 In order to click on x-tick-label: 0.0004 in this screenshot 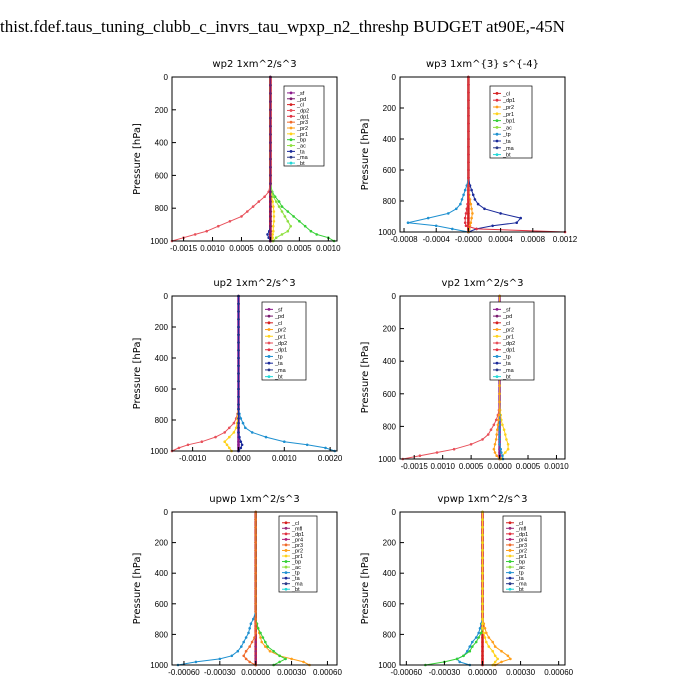, I will do `click(500, 239)`.